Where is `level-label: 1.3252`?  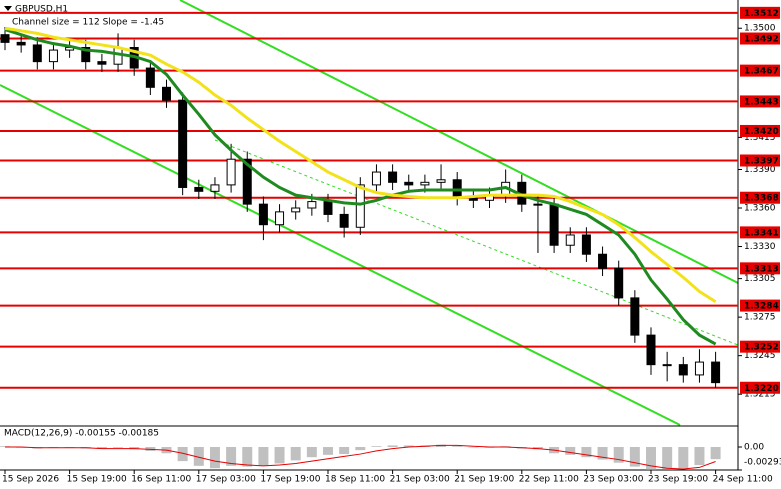
level-label: 1.3252 is located at coordinates (761, 348).